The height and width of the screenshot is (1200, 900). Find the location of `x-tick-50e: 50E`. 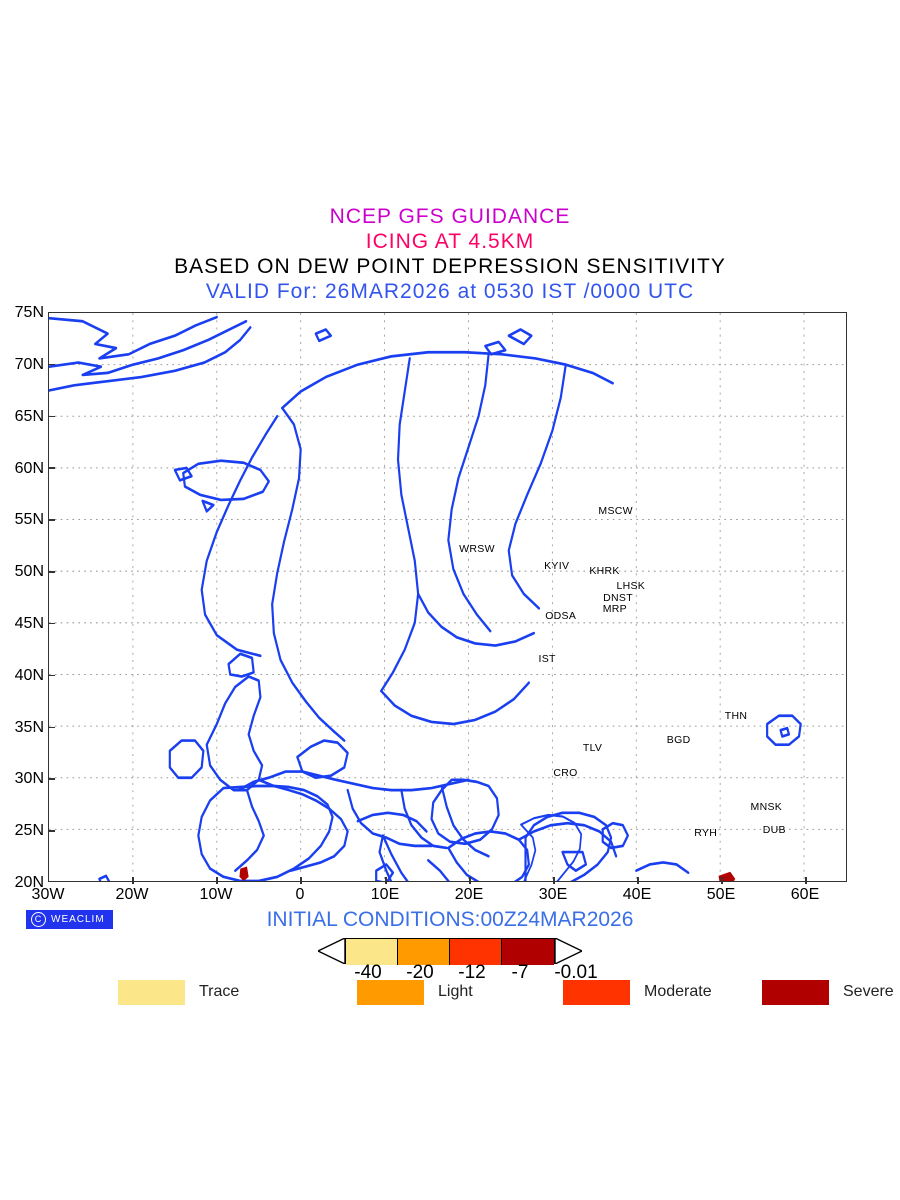

x-tick-50e: 50E is located at coordinates (721, 894).